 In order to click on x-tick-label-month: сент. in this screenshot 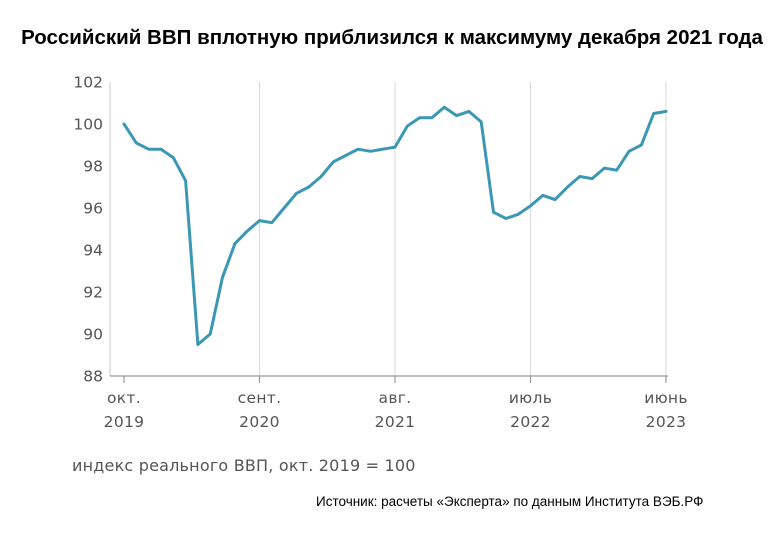, I will do `click(260, 398)`.